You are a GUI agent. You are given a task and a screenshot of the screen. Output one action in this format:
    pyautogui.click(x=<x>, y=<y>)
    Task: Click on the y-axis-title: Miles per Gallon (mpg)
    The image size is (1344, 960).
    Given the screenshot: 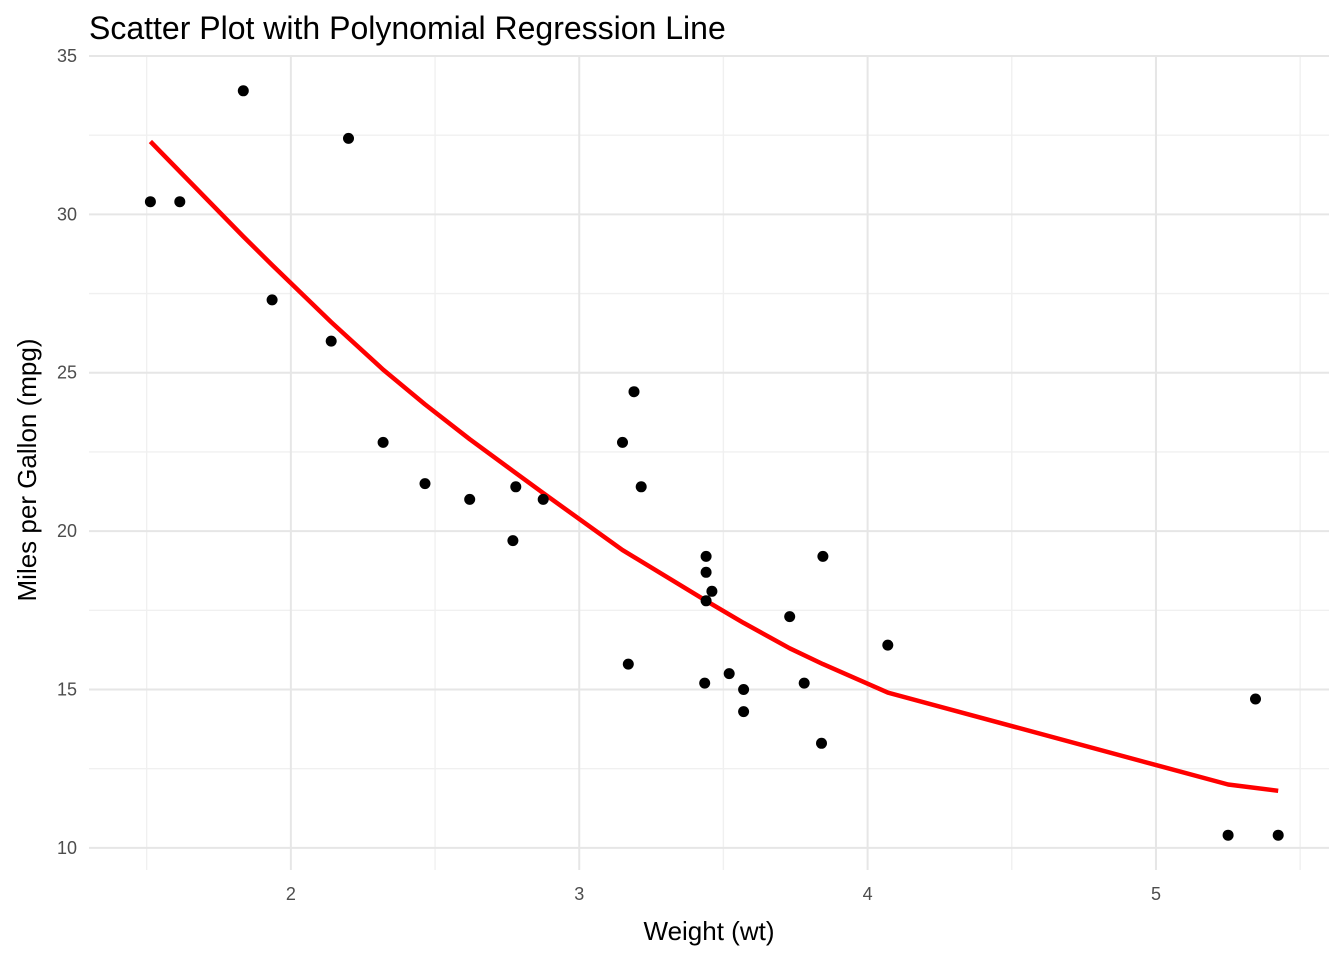 What is the action you would take?
    pyautogui.click(x=27, y=470)
    